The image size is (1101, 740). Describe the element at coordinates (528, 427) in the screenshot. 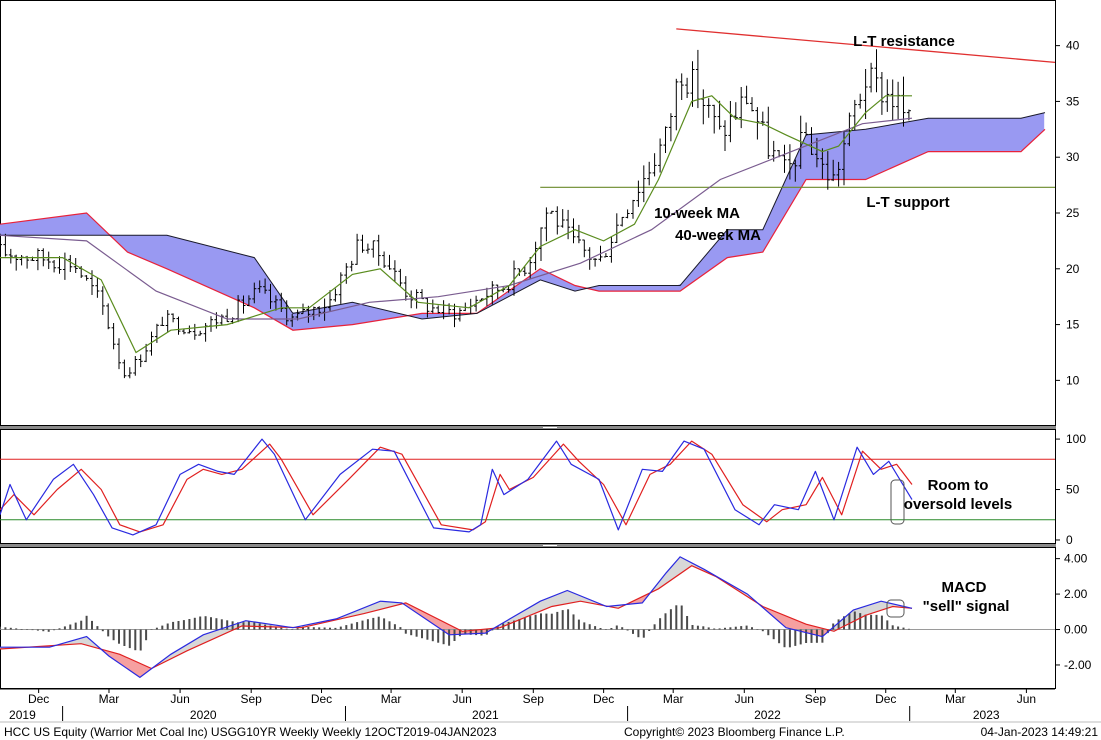

I see `splitter-handle-top` at that location.